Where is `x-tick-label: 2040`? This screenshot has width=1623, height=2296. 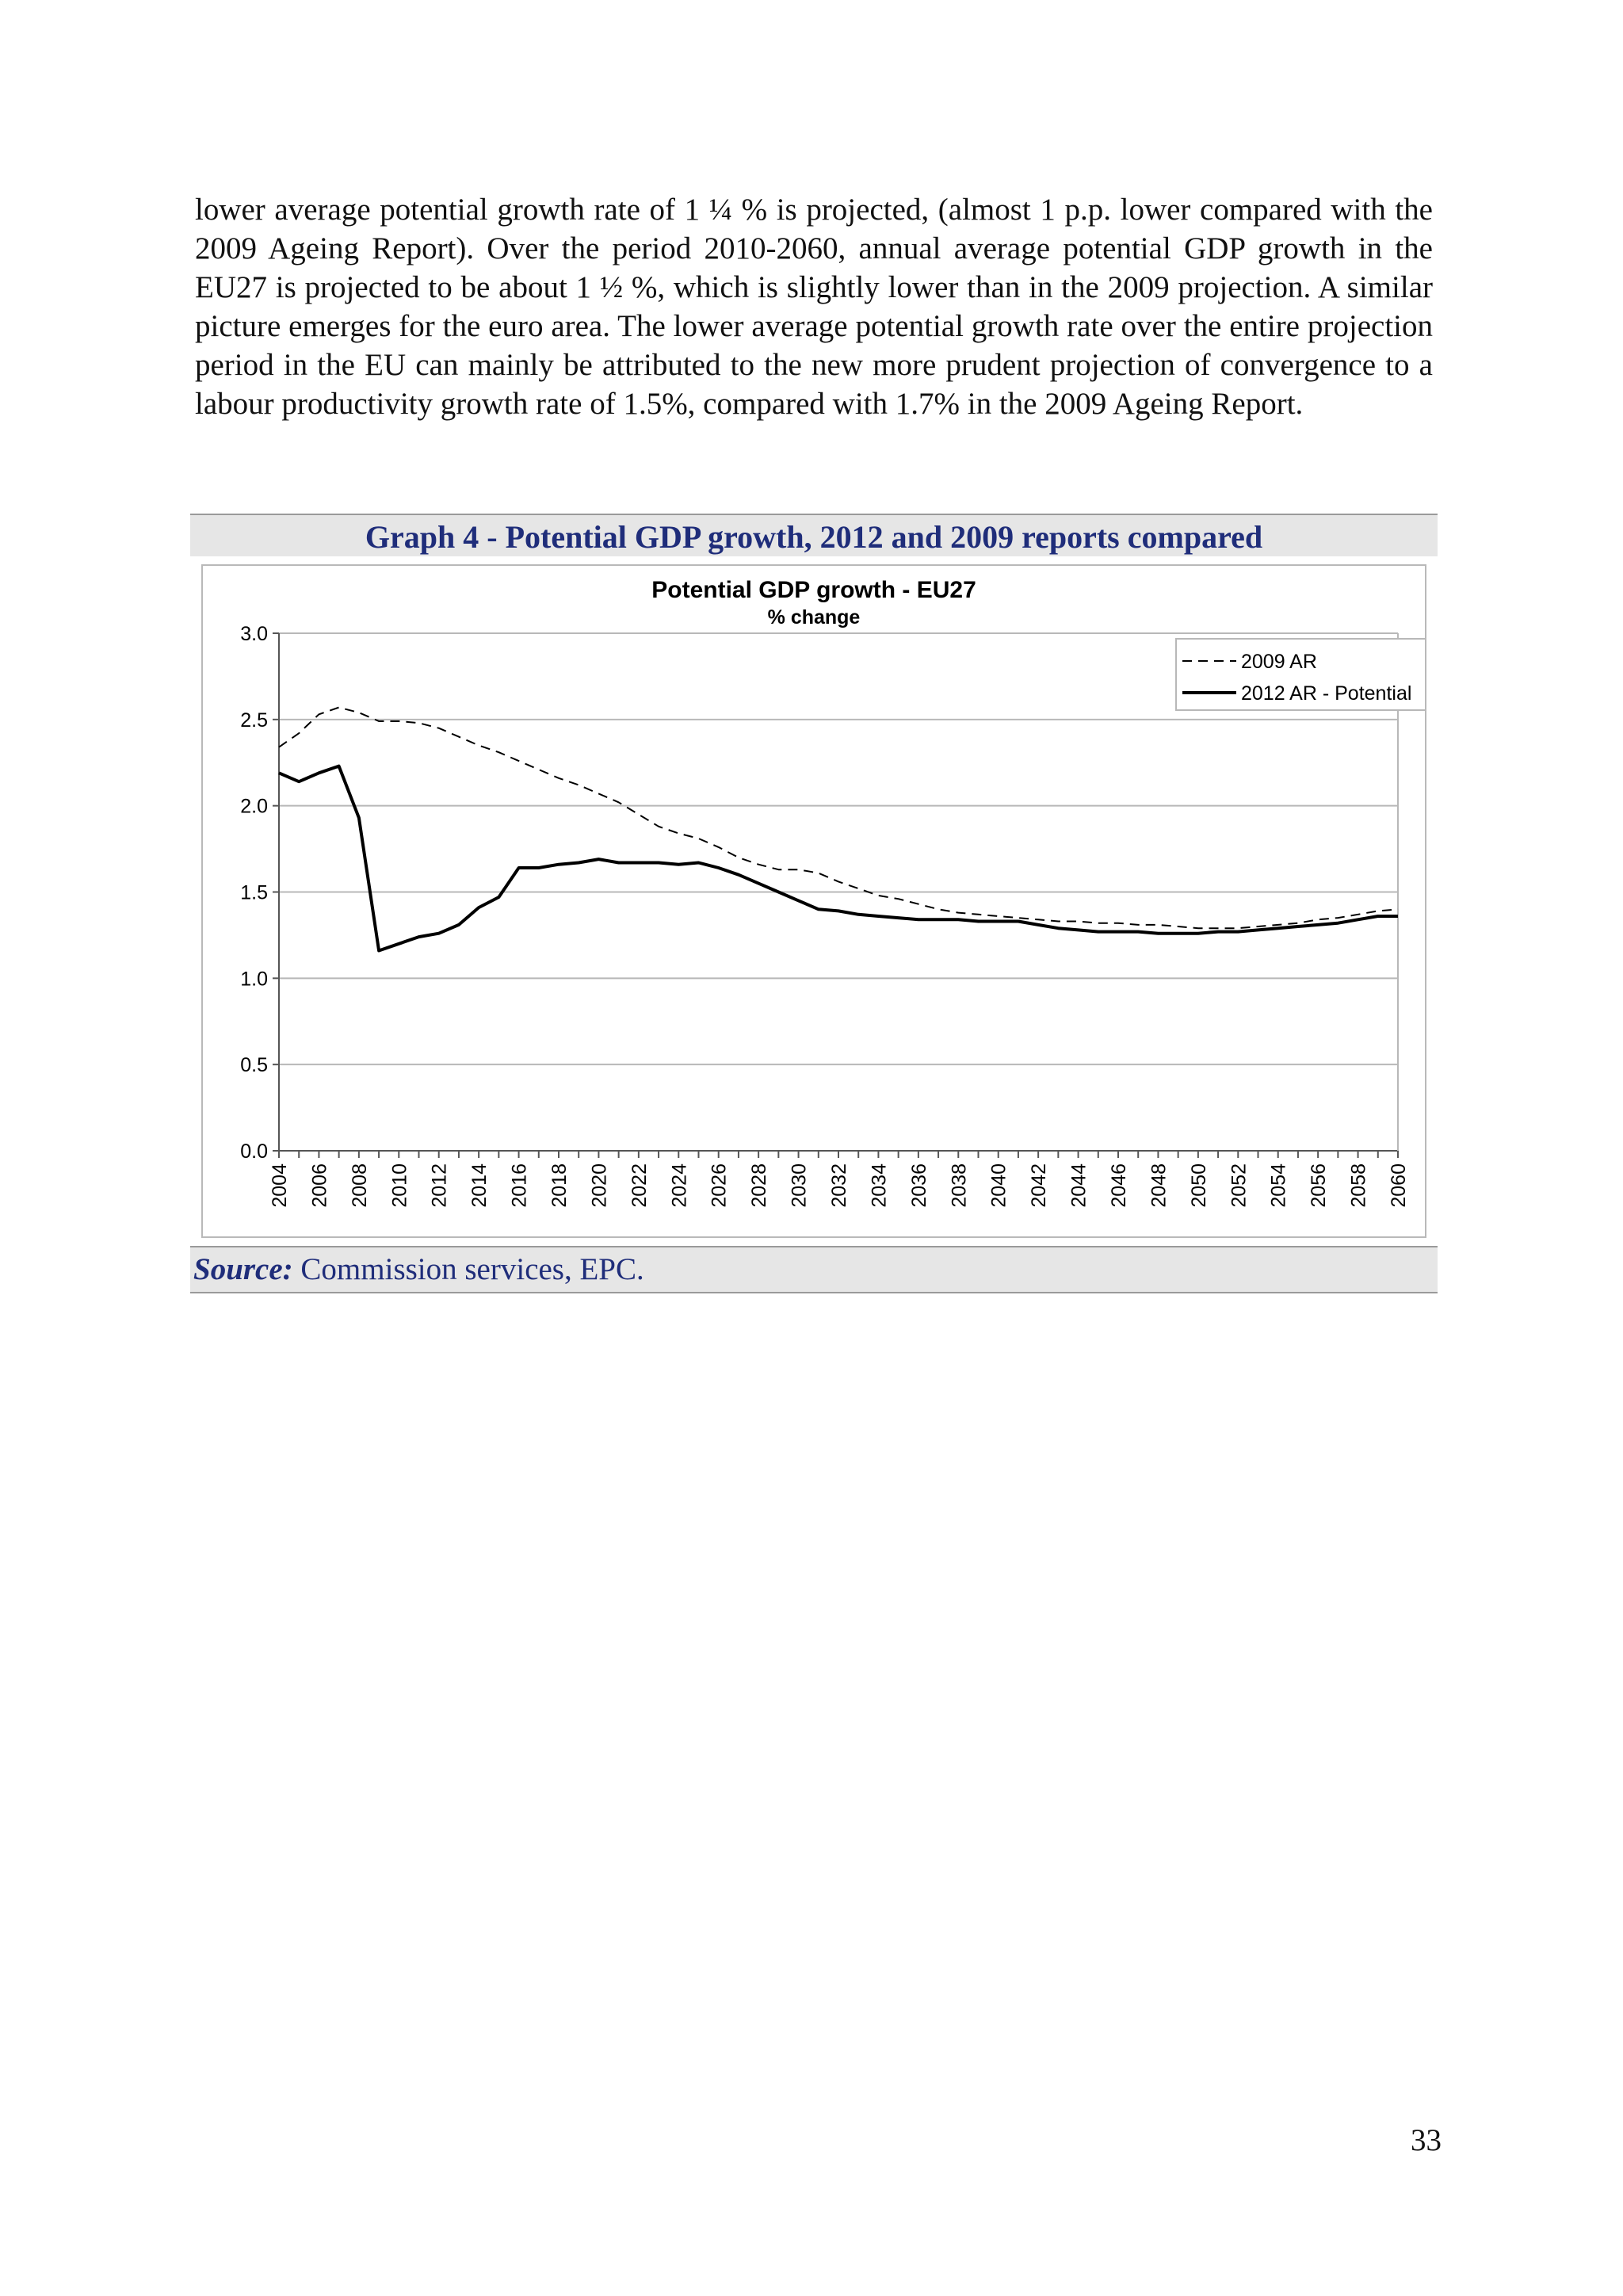
x-tick-label: 2040 is located at coordinates (999, 1185).